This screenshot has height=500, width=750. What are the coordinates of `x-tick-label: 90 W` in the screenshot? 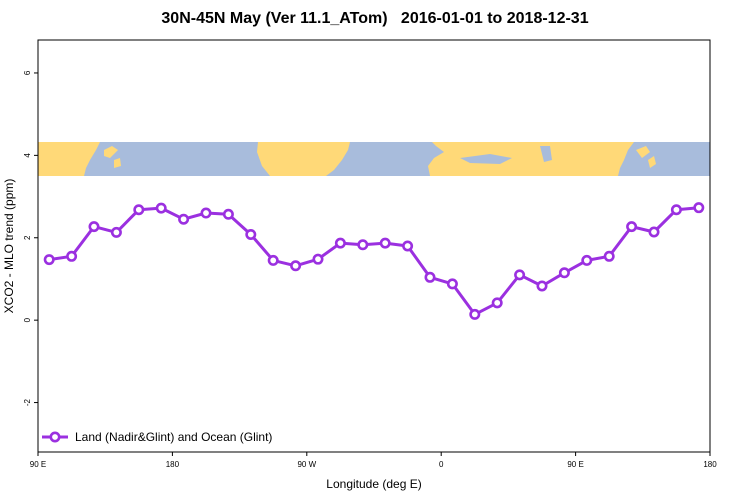 It's located at (306, 464).